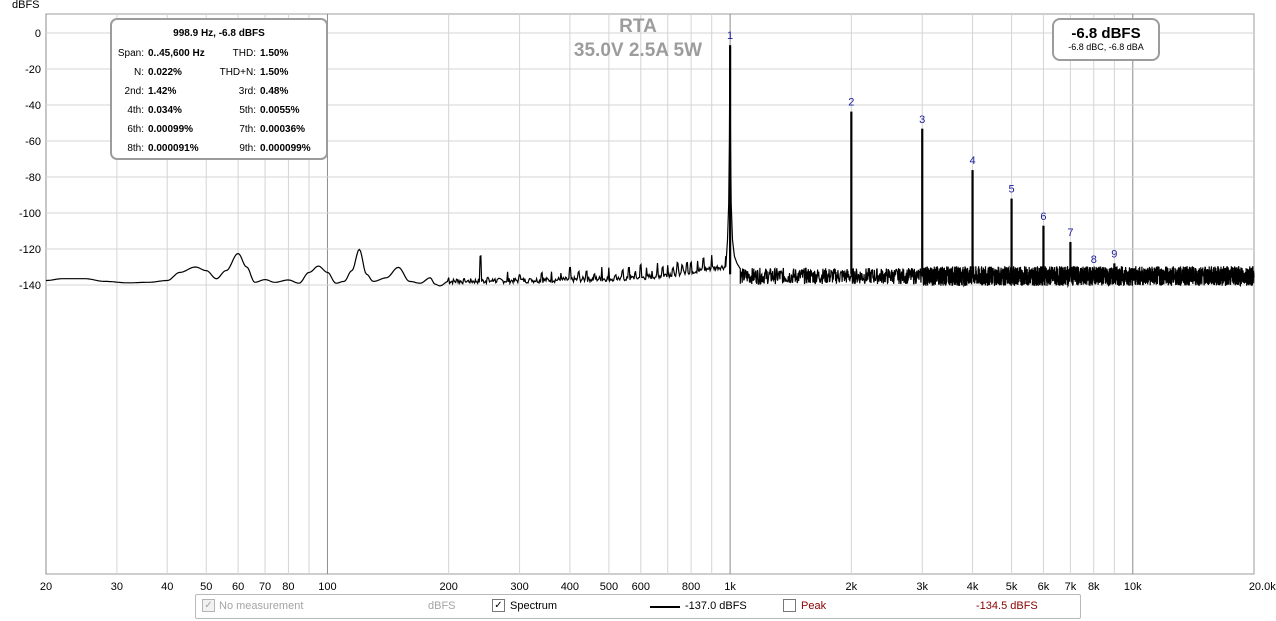 This screenshot has width=1276, height=621. Describe the element at coordinates (139, 72) in the screenshot. I see `stat-label: N:` at that location.